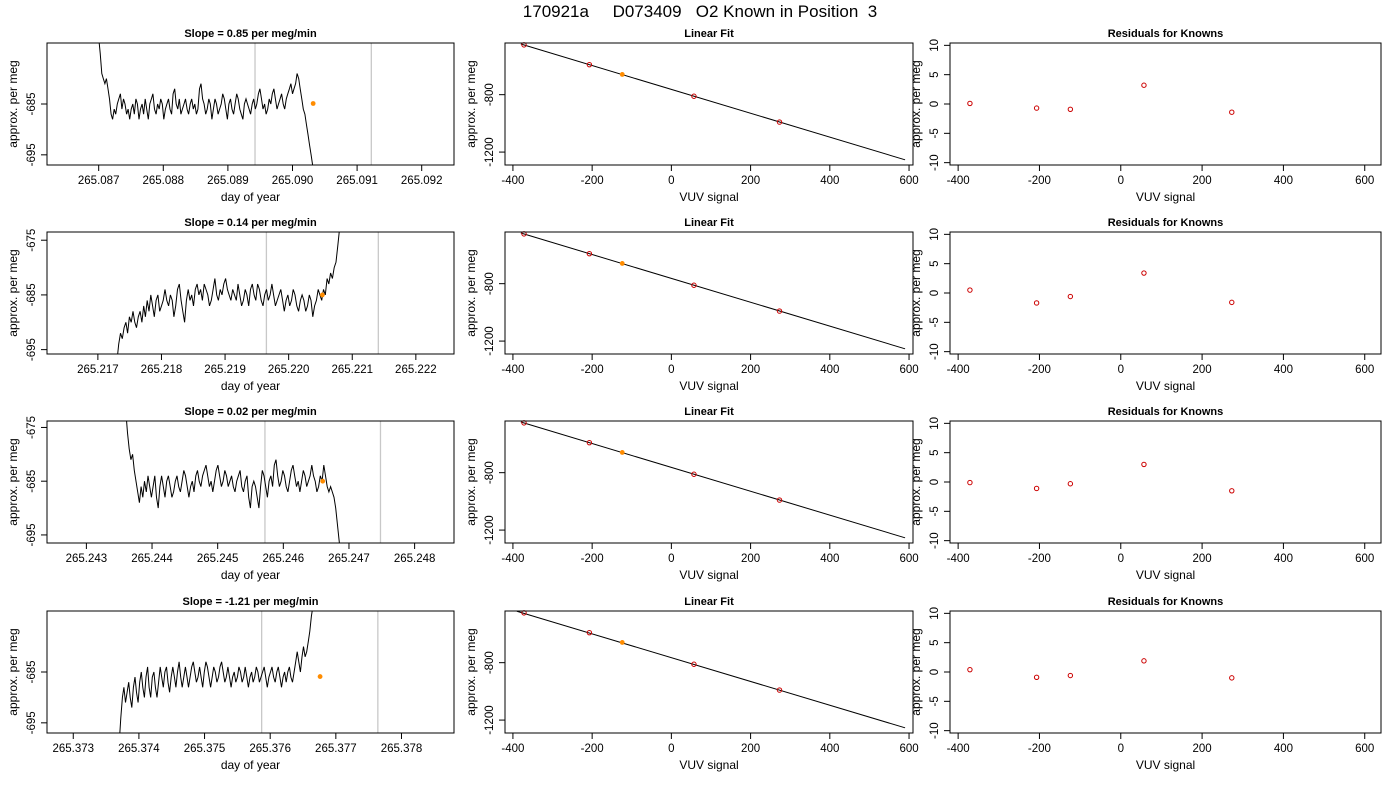 Image resolution: width=1400 pixels, height=800 pixels. What do you see at coordinates (87, 559) in the screenshot?
I see `x-tick-label: 265.243` at bounding box center [87, 559].